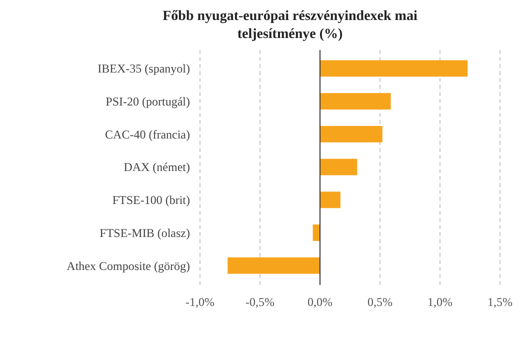  What do you see at coordinates (260, 302) in the screenshot?
I see `x-tick-label: -0,5%` at bounding box center [260, 302].